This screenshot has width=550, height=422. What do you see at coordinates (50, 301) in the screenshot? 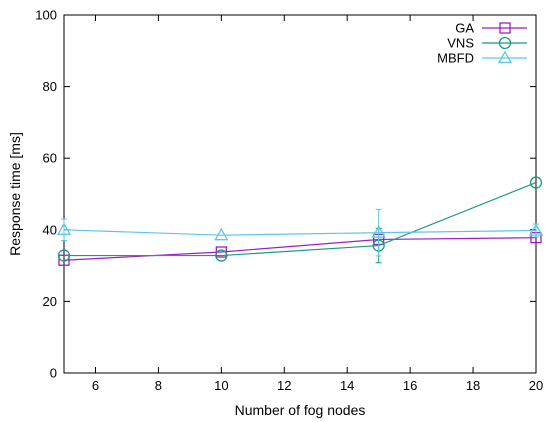
I see `y-tick-label: 20` at bounding box center [50, 301].